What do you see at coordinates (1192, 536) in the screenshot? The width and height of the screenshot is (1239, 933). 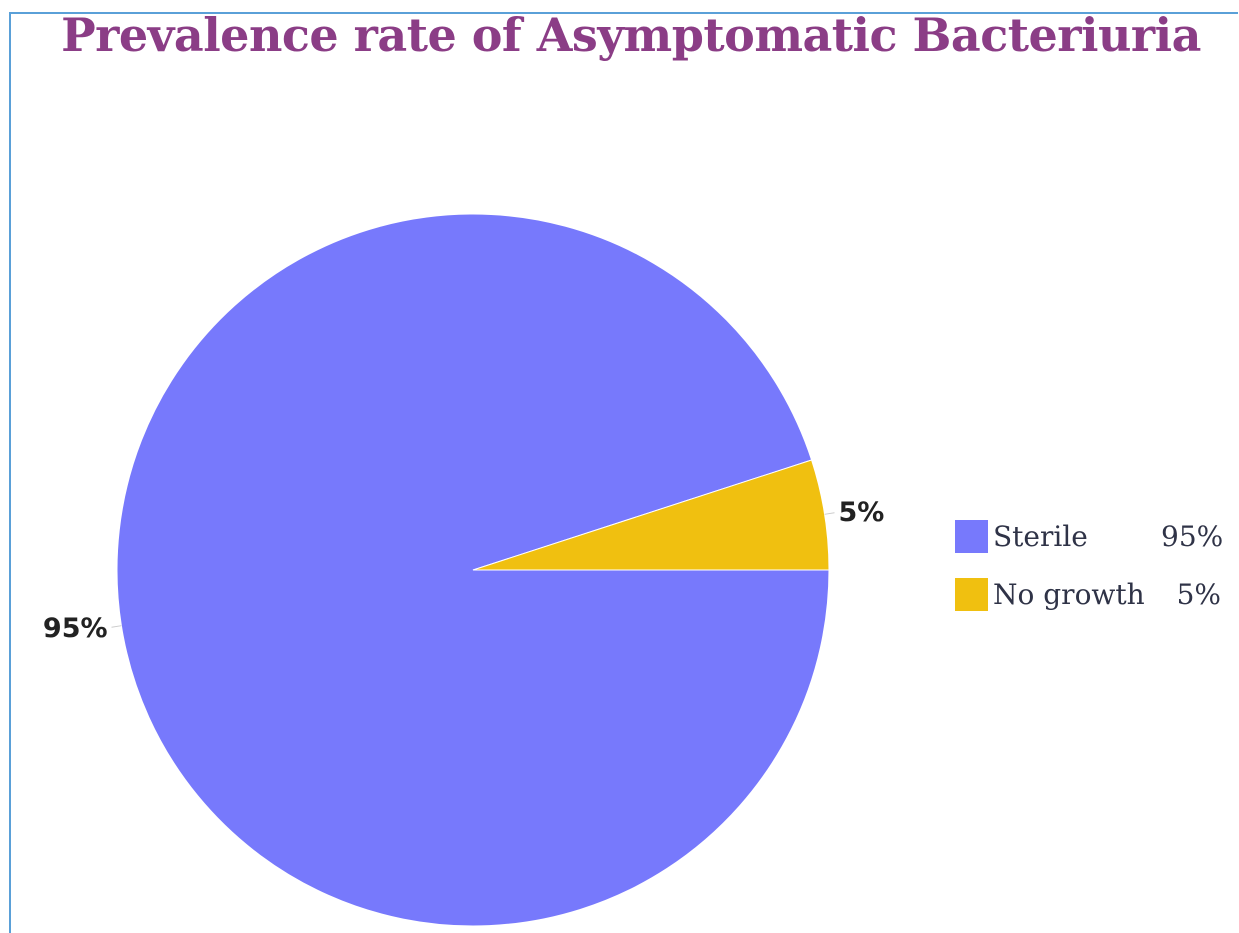 I see `legend-value-sterile: 95%` at bounding box center [1192, 536].